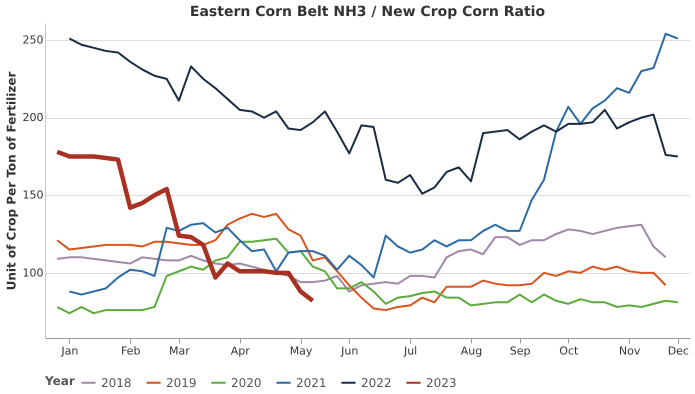  What do you see at coordinates (520, 351) in the screenshot?
I see `x-tick-label: Sep` at bounding box center [520, 351].